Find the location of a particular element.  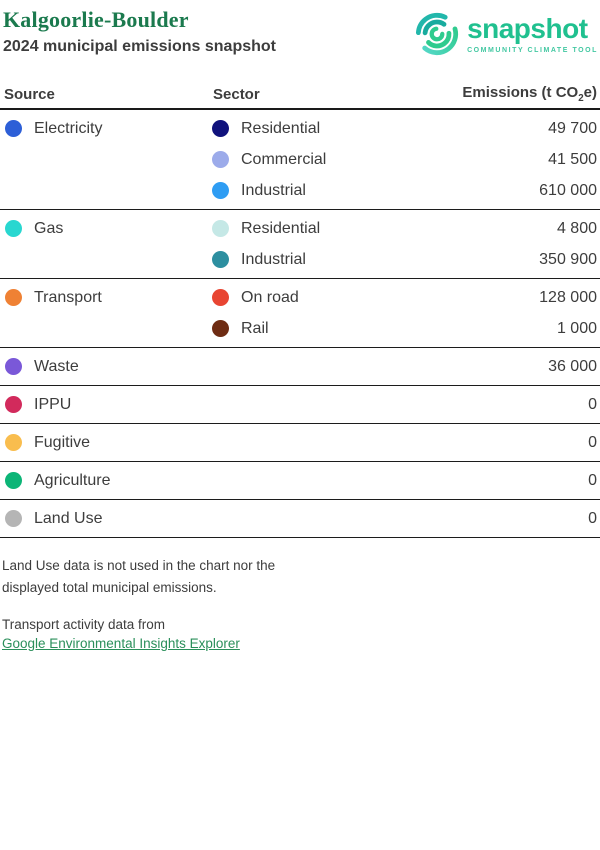

emissions-value: 128 000 is located at coordinates (568, 297).